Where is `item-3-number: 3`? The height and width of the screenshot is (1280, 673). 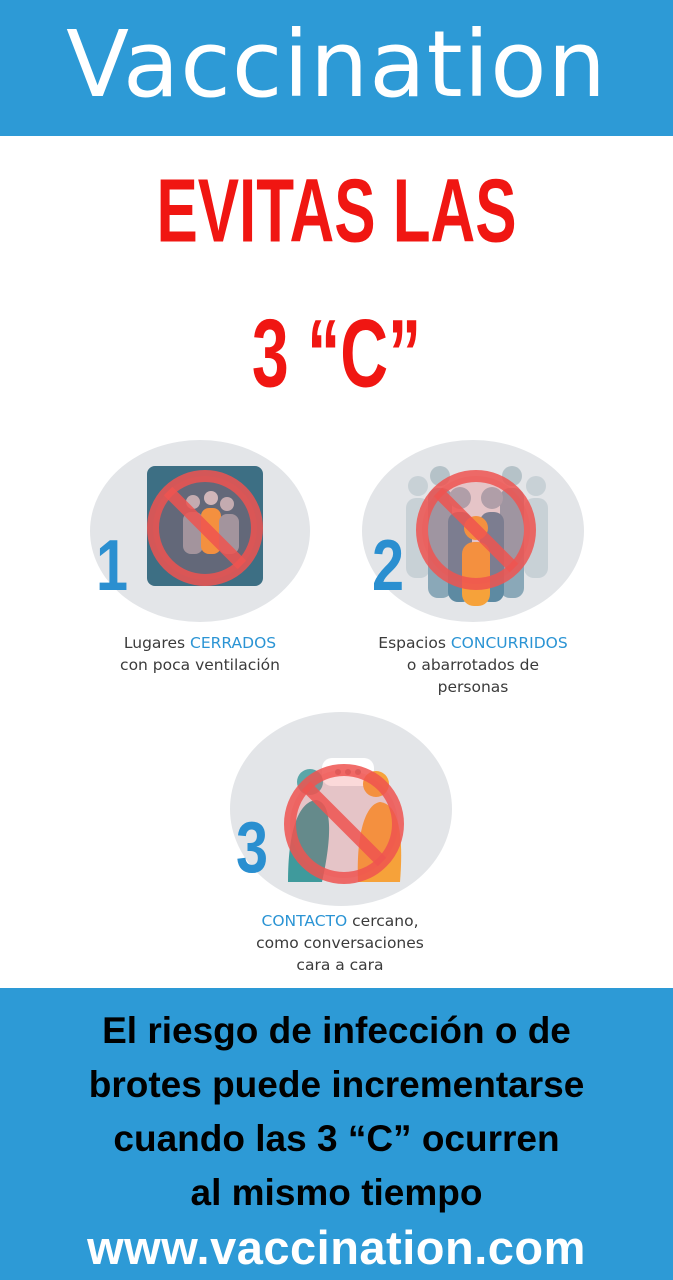 item-3-number: 3 is located at coordinates (252, 848).